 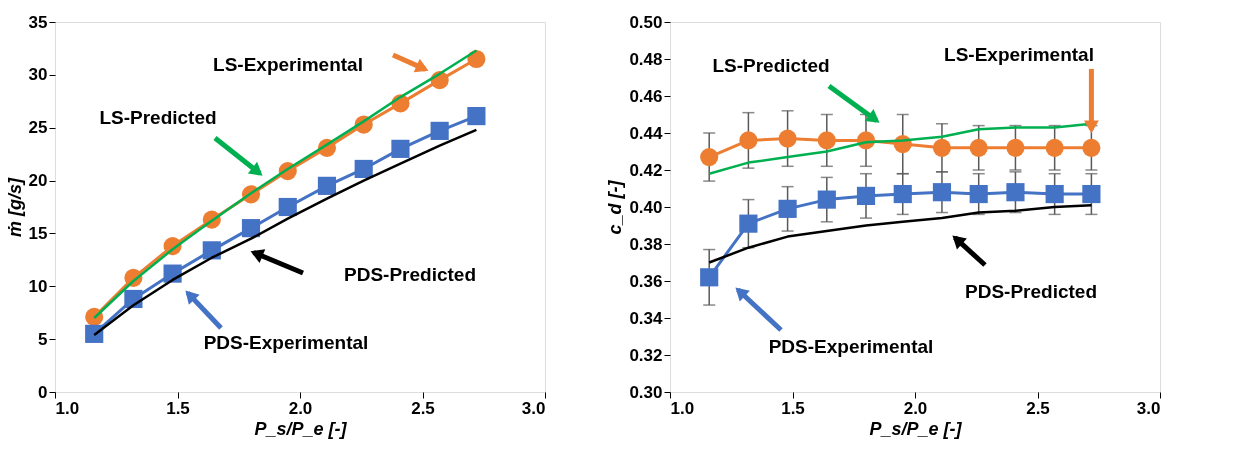 I want to click on y-tick-label: 35, so click(x=38, y=22).